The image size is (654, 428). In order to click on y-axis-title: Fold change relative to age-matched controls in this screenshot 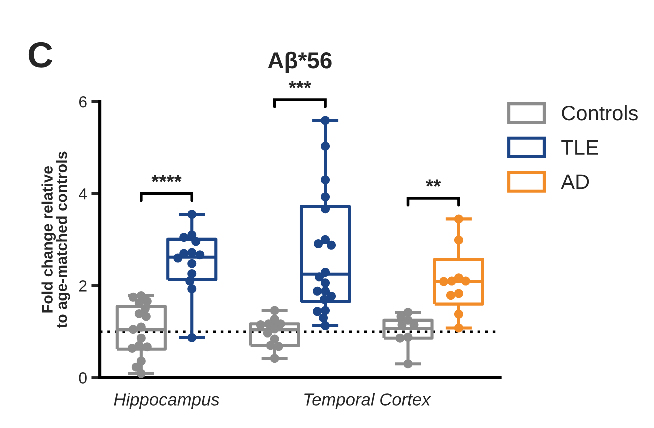, I will do `click(56, 240)`.